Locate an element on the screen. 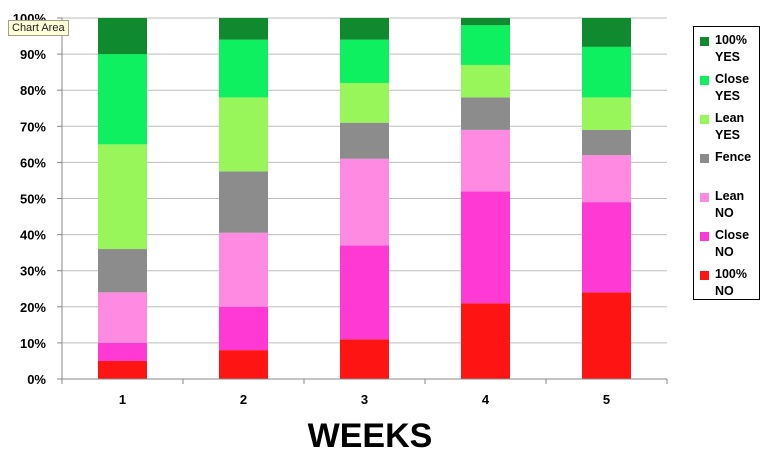  y-tick-label: 90% is located at coordinates (33, 54).